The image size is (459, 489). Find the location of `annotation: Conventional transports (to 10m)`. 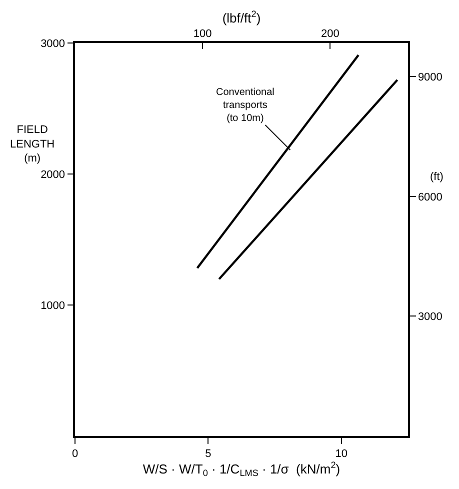

annotation: Conventional transports (to 10m) is located at coordinates (245, 105).